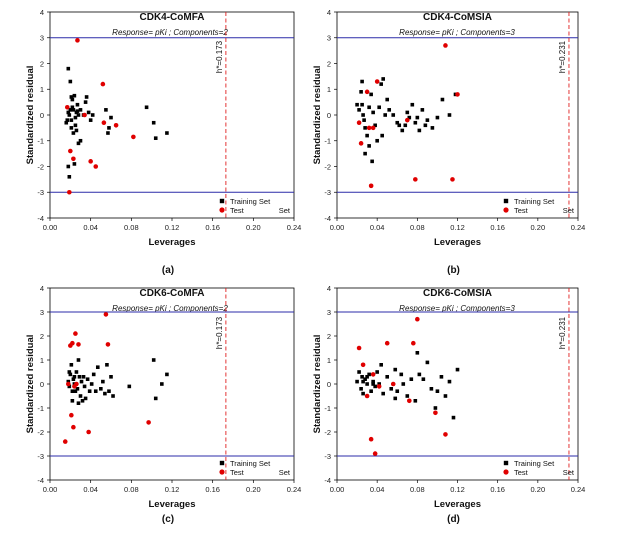 This screenshot has height=537, width=618. Describe the element at coordinates (222, 463) in the screenshot. I see `legend-marker-training` at that location.